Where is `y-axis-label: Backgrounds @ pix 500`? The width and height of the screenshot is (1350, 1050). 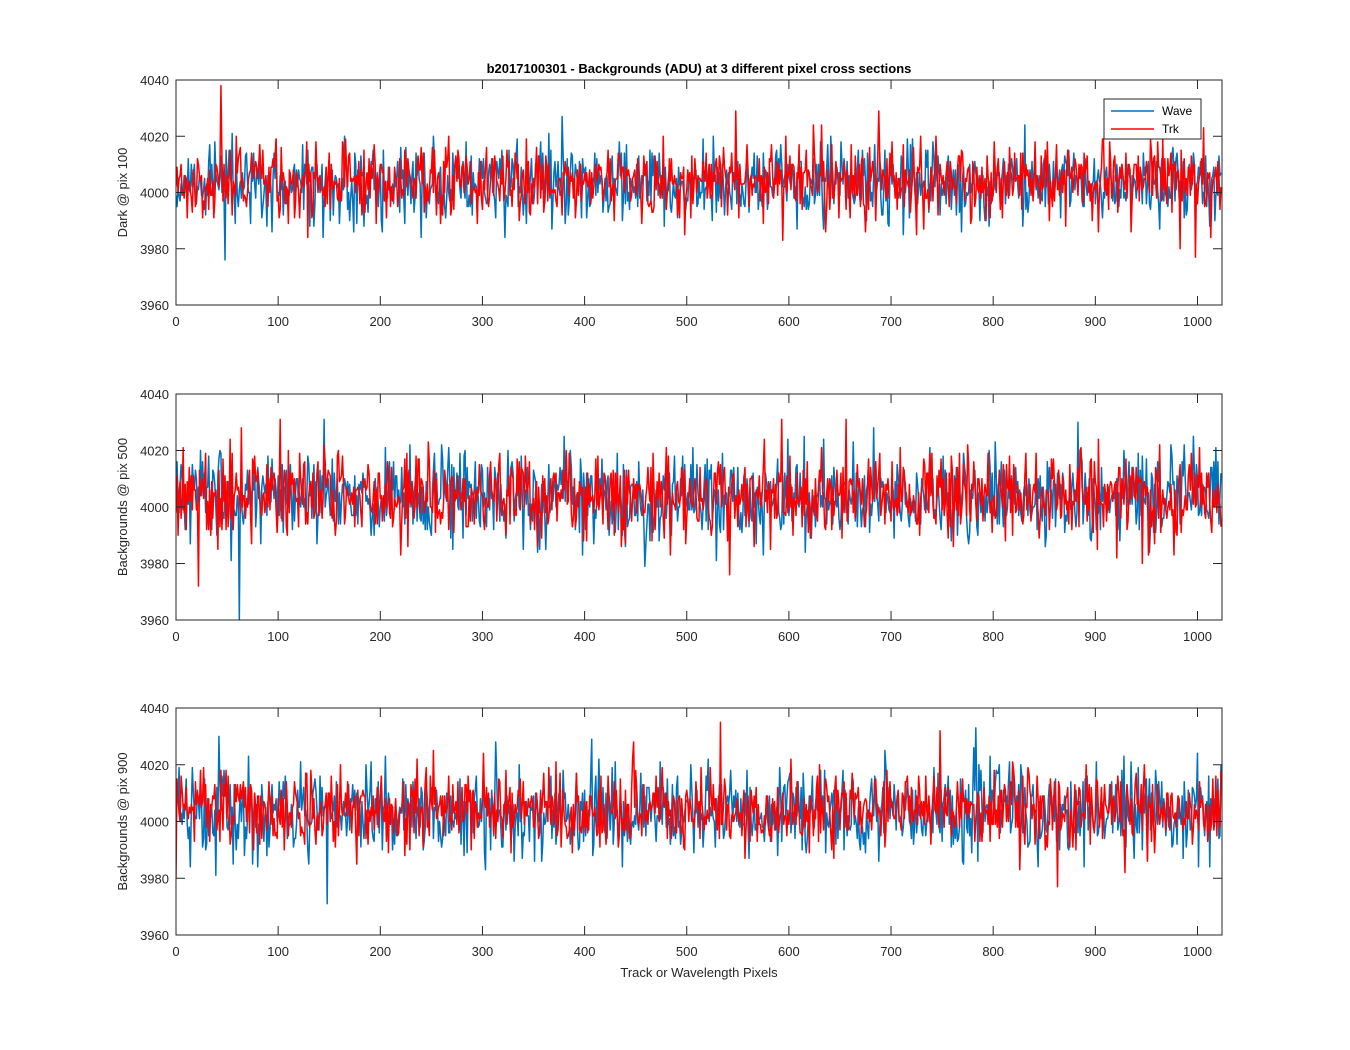
y-axis-label: Backgrounds @ pix 500 is located at coordinates (122, 507).